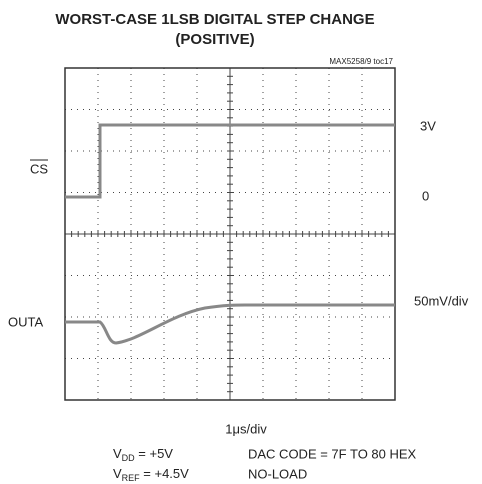  I want to click on note: DAC CODE = 7F TO 80 HEX, so click(332, 453).